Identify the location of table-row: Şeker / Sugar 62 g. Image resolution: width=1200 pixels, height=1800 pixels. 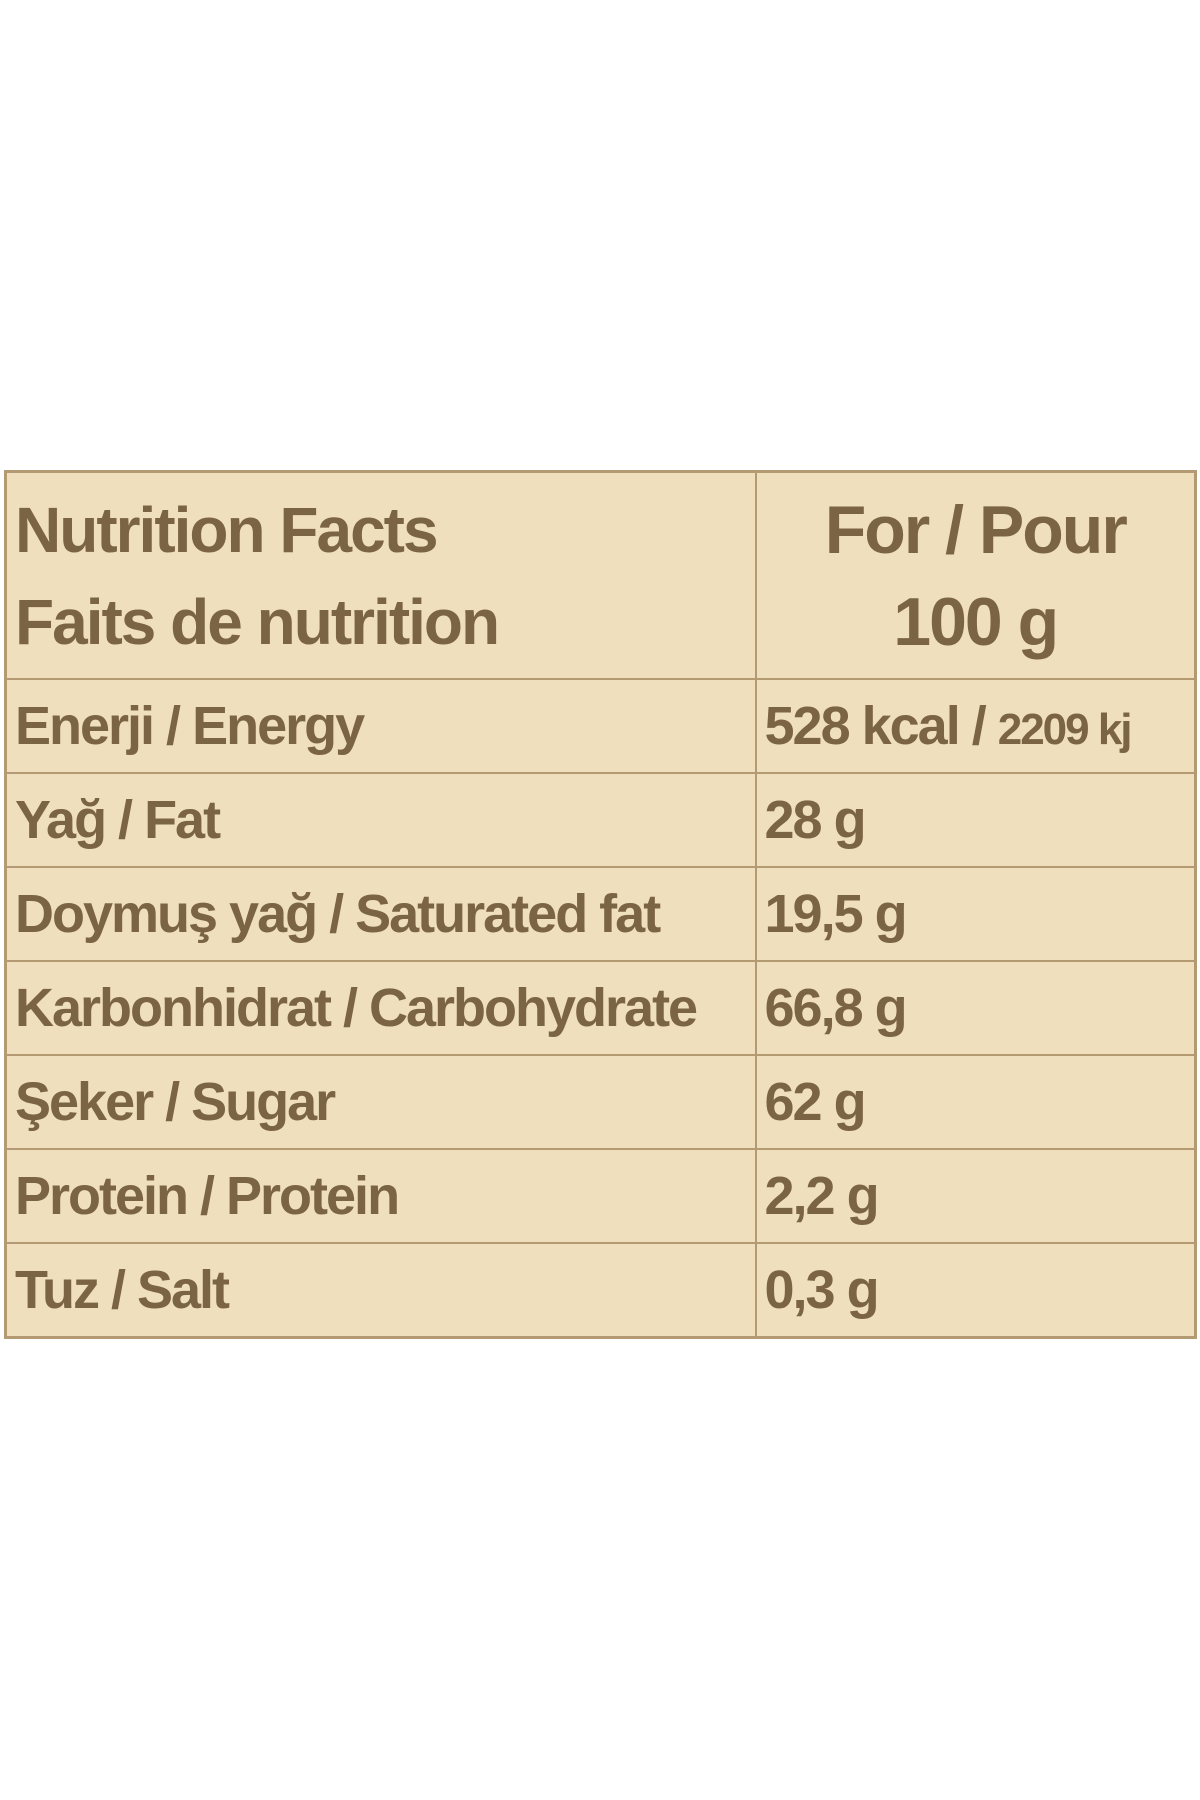
(600, 1102).